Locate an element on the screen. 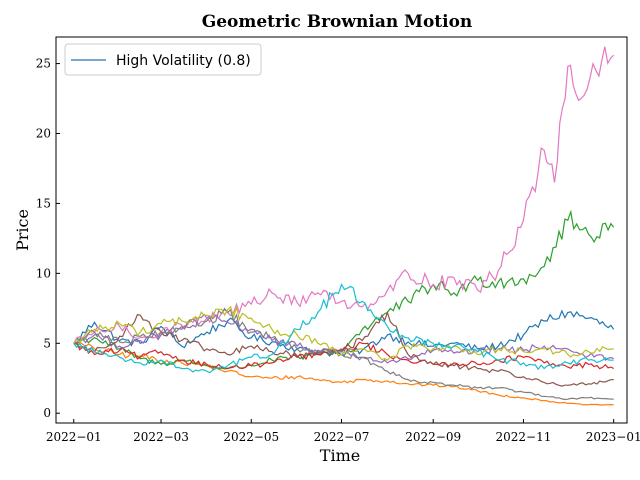 This screenshot has height=480, width=640. x-tick-label: 2022−01 is located at coordinates (74, 437).